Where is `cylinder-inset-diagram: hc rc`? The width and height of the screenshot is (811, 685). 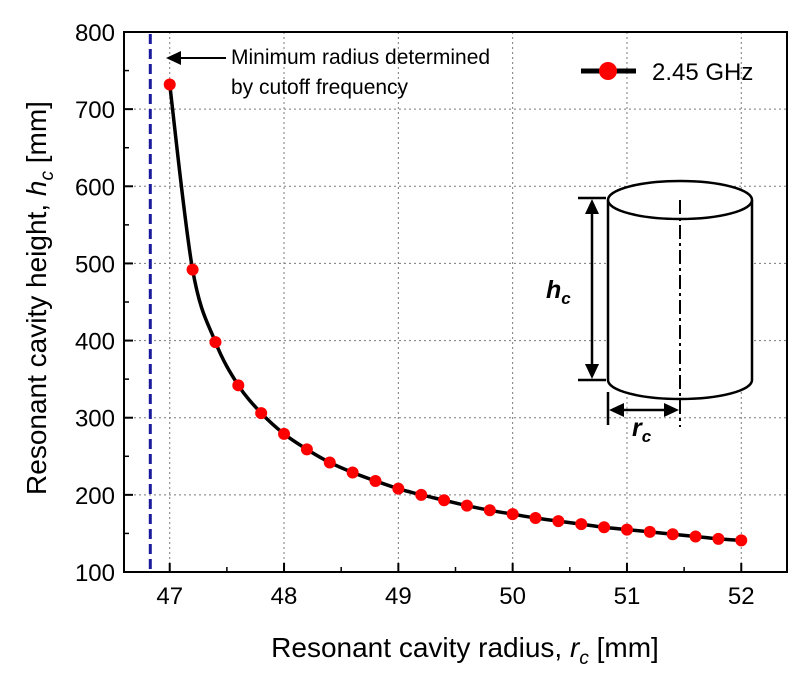 cylinder-inset-diagram: hc rc is located at coordinates (650, 312).